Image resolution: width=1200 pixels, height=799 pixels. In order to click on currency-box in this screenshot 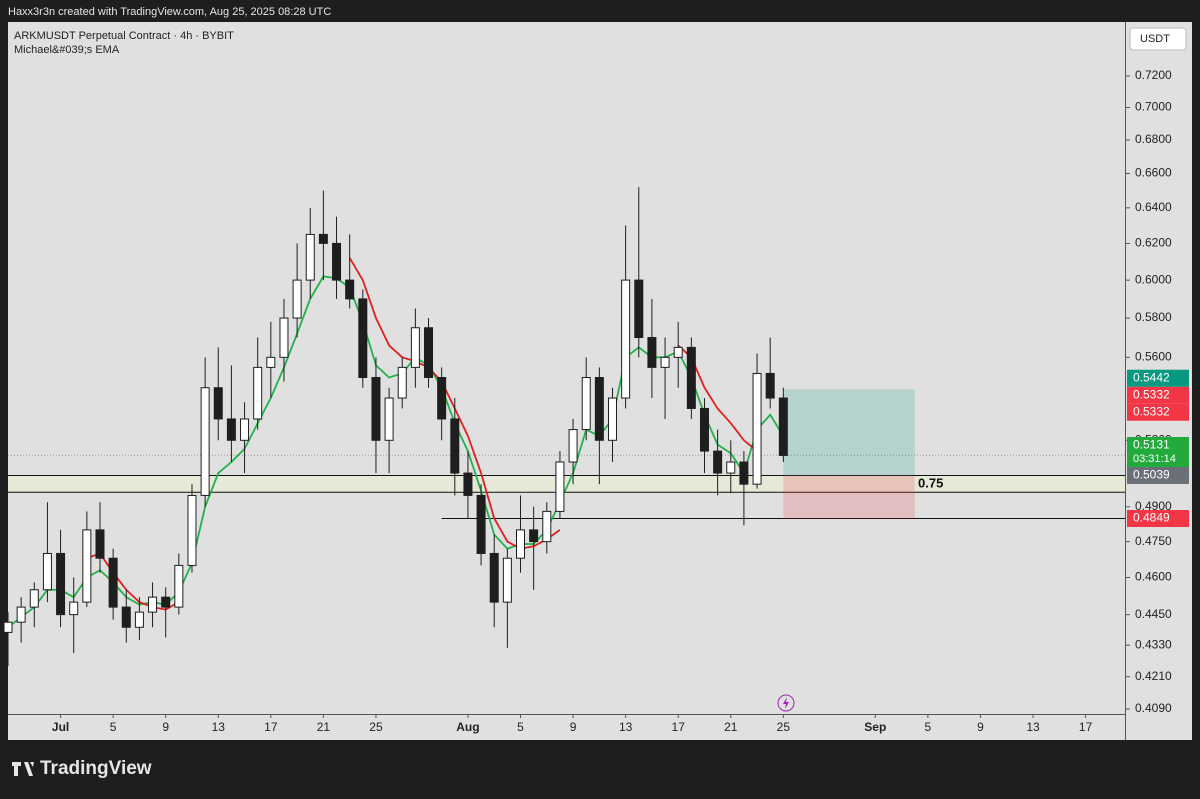, I will do `click(1158, 39)`.